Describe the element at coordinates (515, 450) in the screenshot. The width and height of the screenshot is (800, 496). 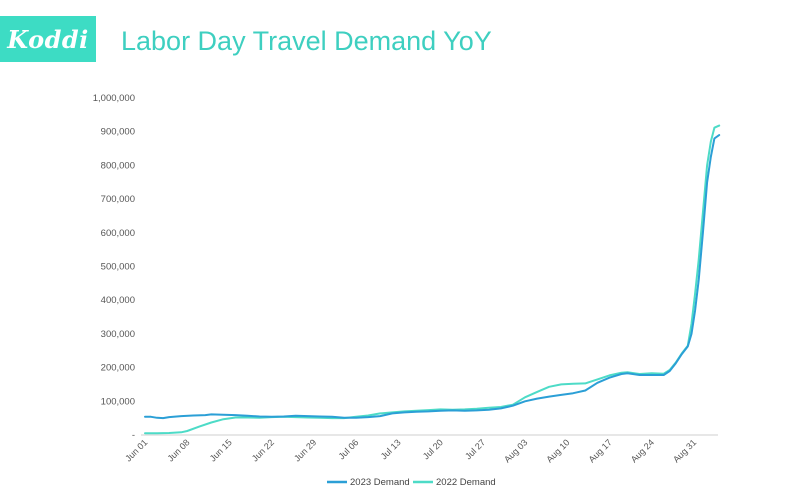
I see `x-tick-label: Aug 03` at that location.